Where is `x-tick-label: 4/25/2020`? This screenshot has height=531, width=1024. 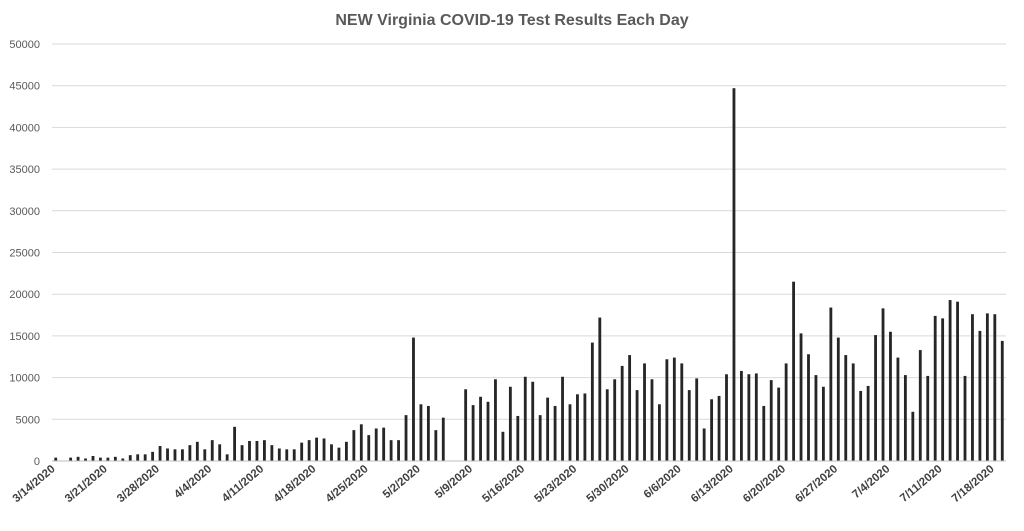 x-tick-label: 4/25/2020 is located at coordinates (347, 484).